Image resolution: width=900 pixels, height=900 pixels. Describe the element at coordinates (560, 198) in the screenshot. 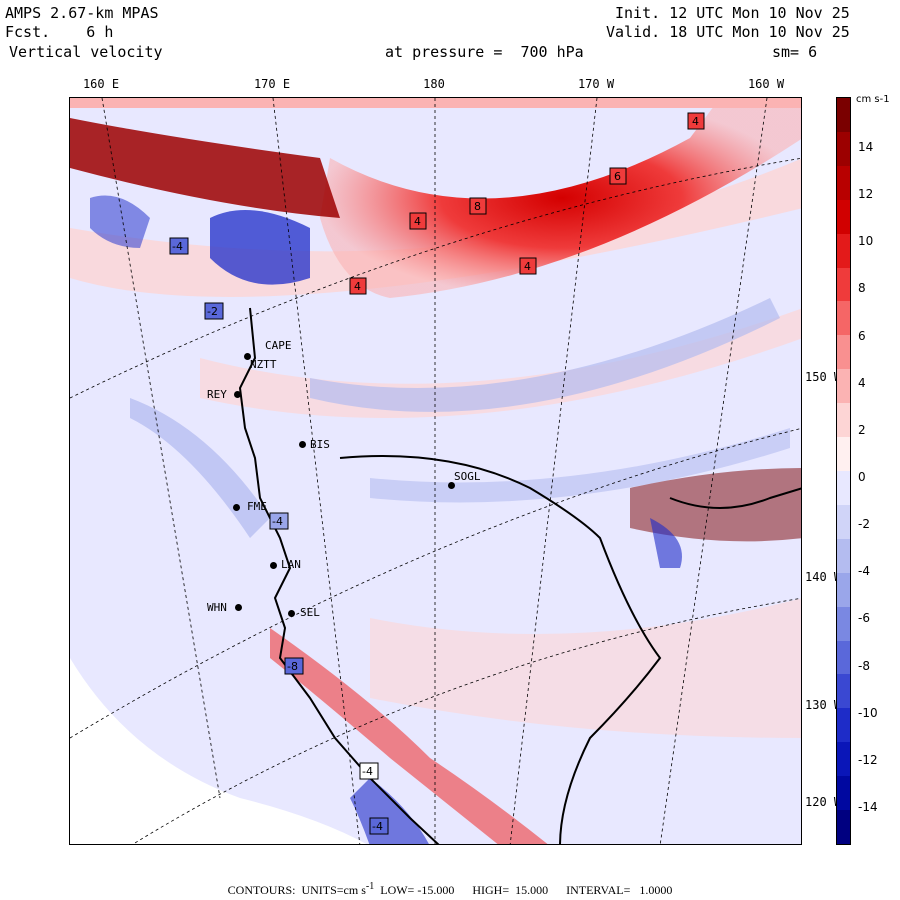

I see `updraft-jet` at that location.